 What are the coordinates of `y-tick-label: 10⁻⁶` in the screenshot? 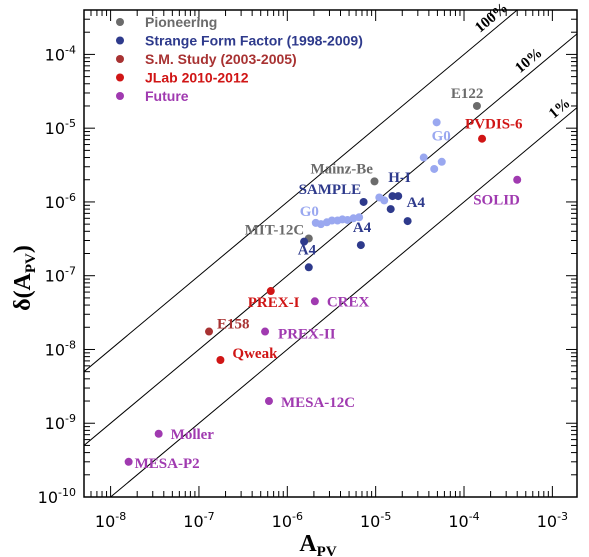 It's located at (60, 201).